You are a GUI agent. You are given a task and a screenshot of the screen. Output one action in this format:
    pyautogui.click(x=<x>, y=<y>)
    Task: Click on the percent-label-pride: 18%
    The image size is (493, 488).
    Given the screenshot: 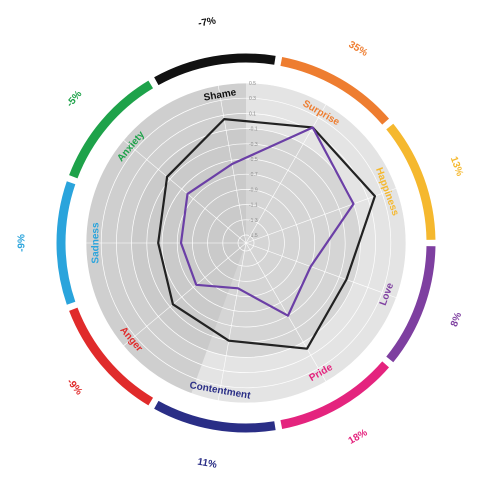 What is the action you would take?
    pyautogui.click(x=358, y=437)
    